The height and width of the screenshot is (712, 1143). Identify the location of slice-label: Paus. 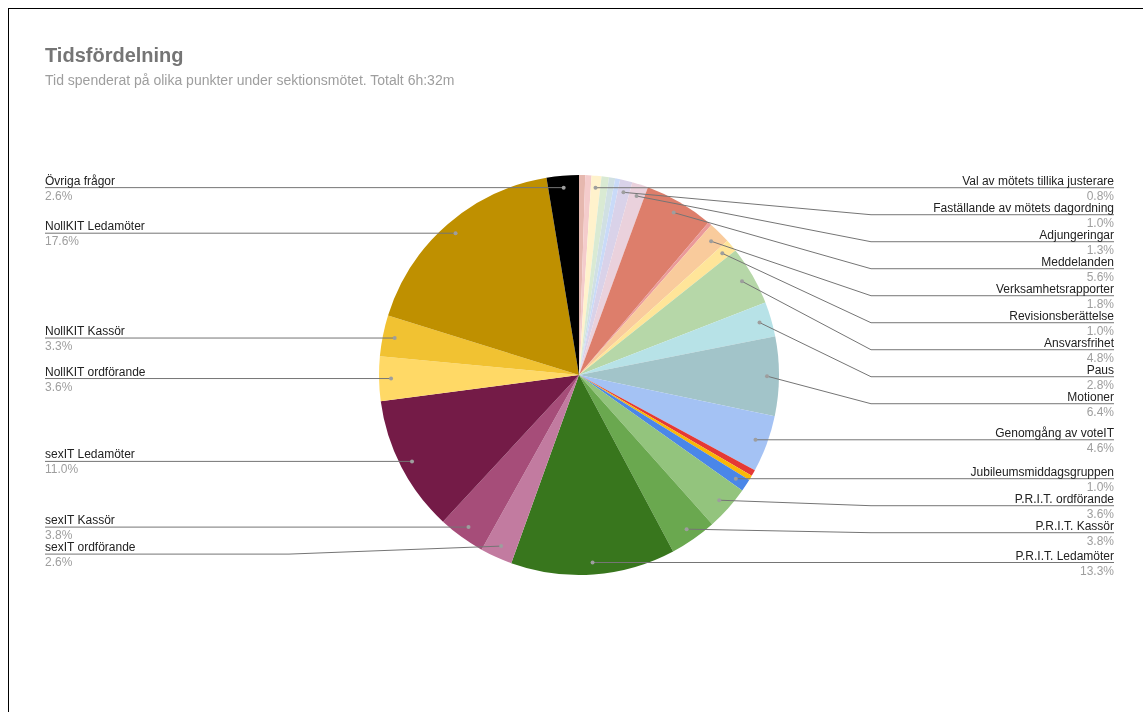
(1100, 369).